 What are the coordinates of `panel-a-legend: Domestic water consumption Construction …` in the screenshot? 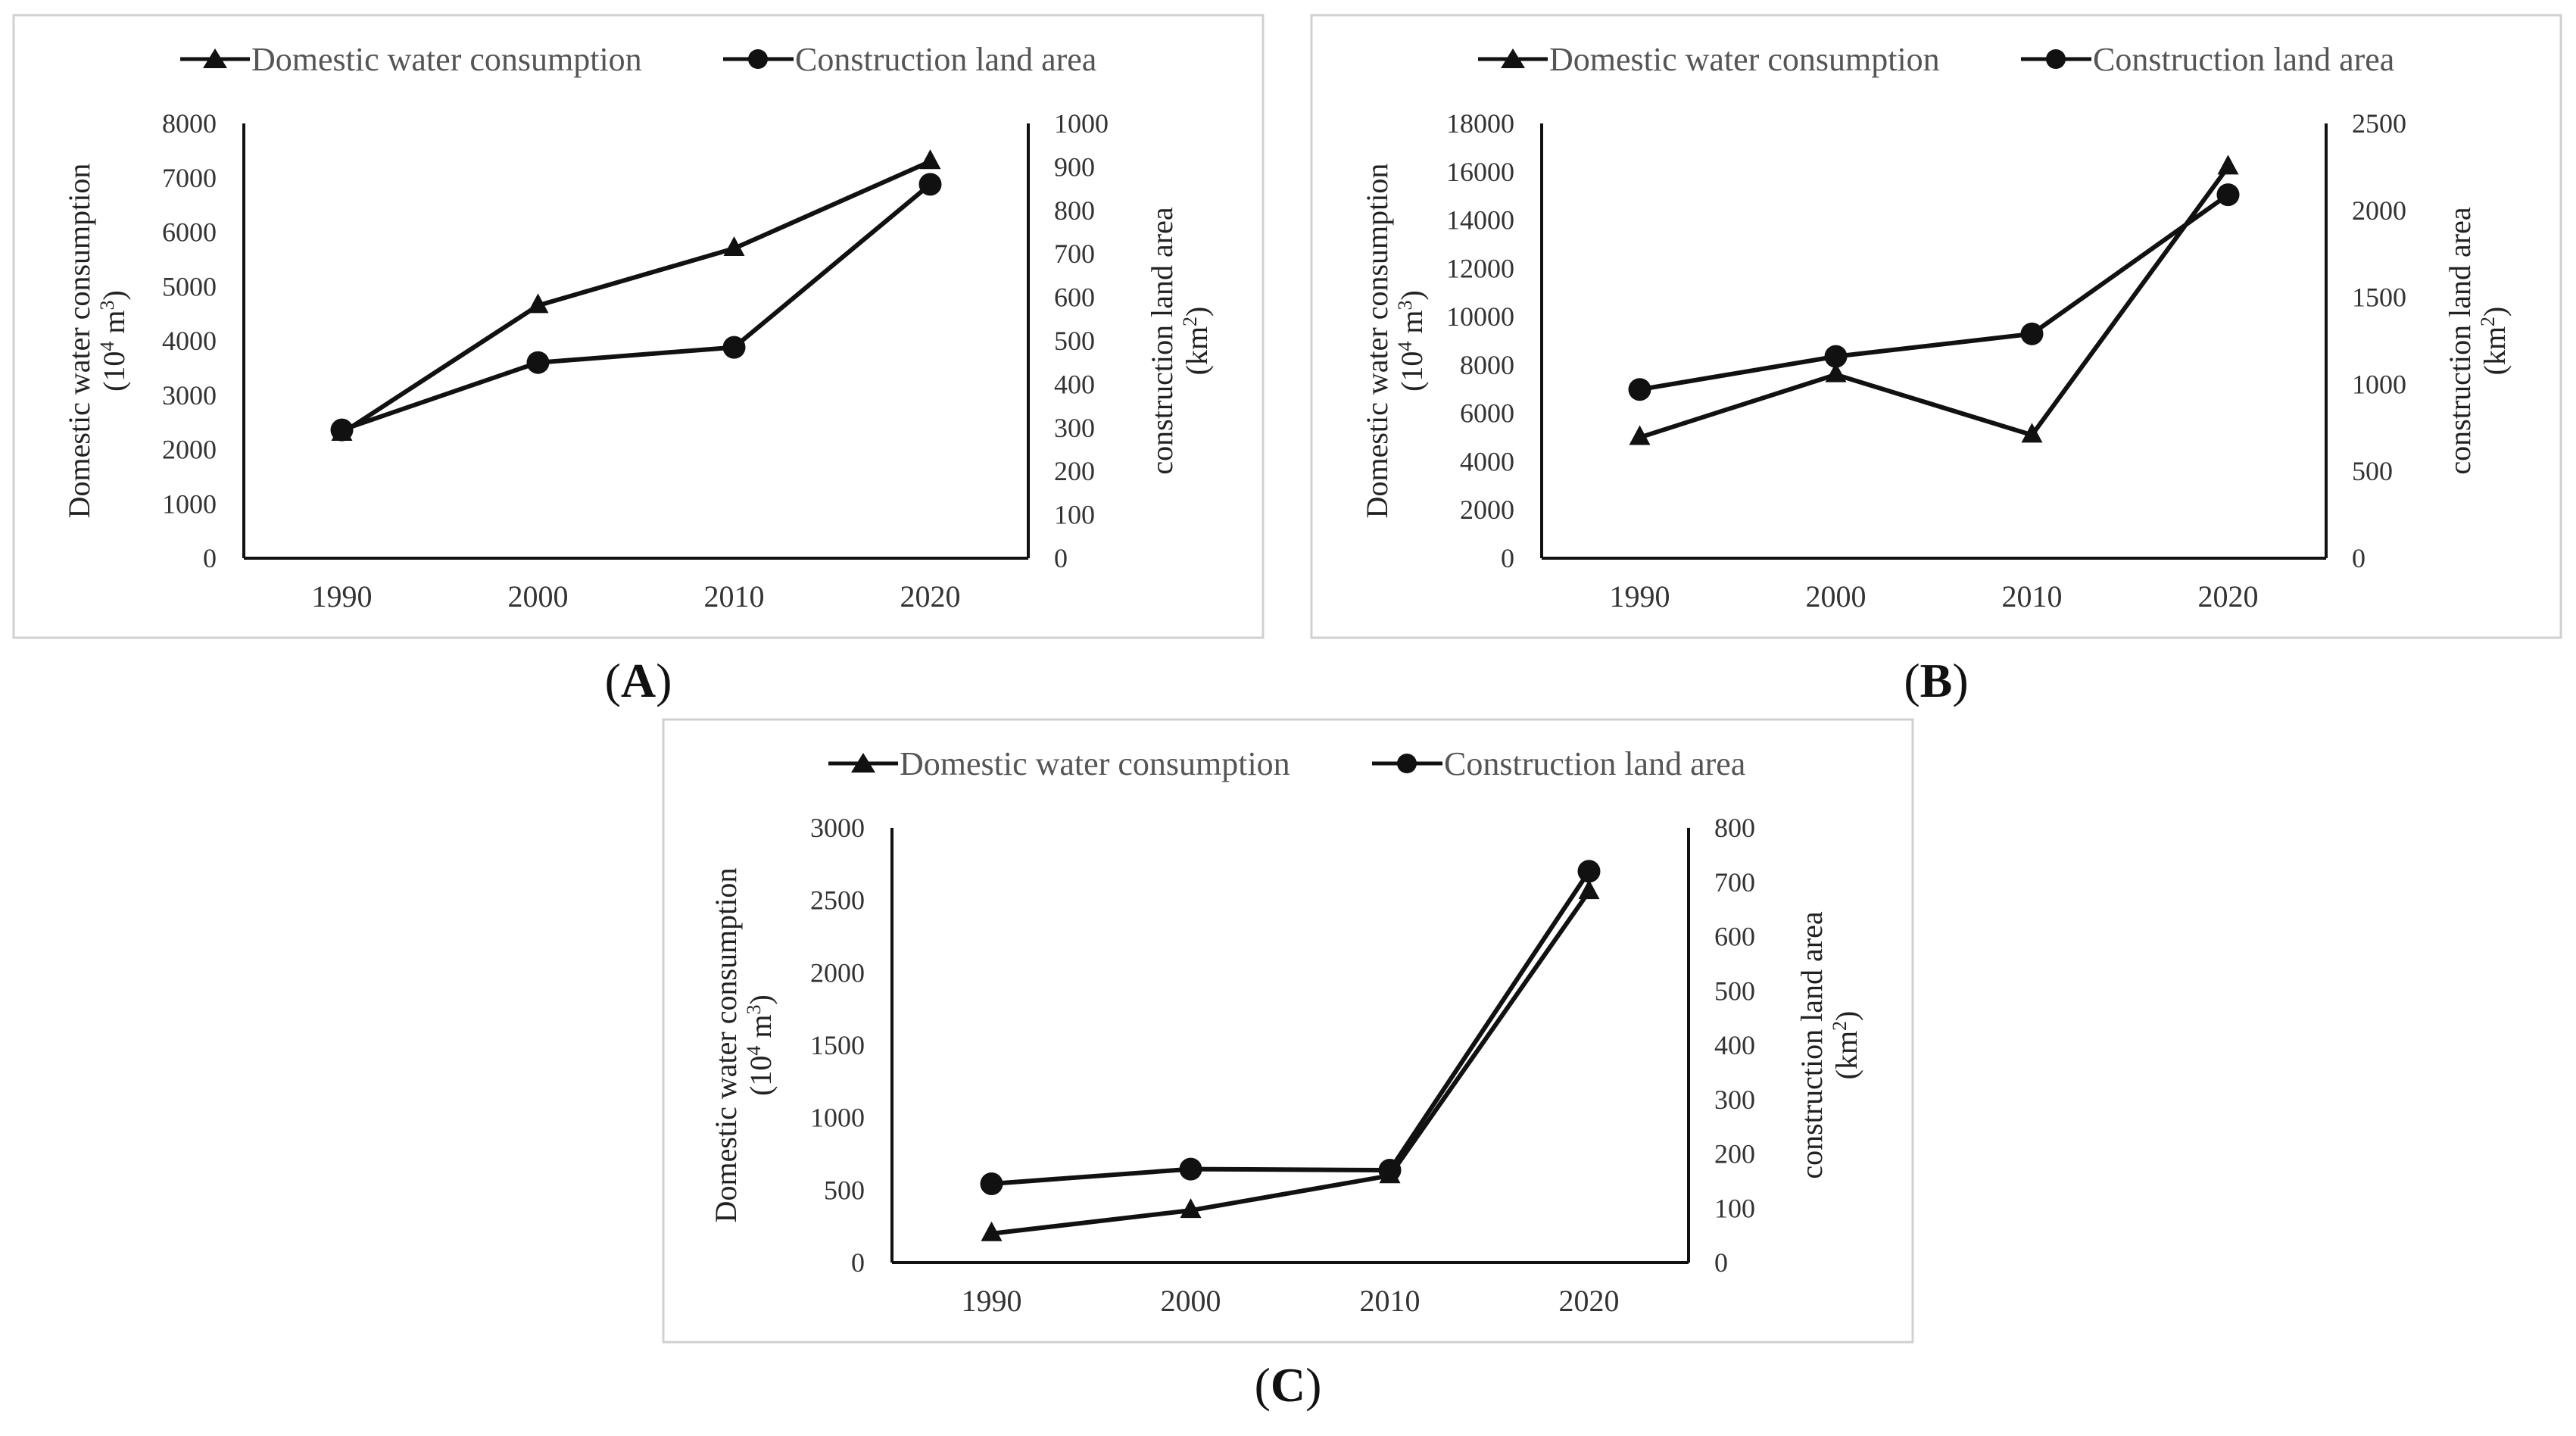 It's located at (638, 59).